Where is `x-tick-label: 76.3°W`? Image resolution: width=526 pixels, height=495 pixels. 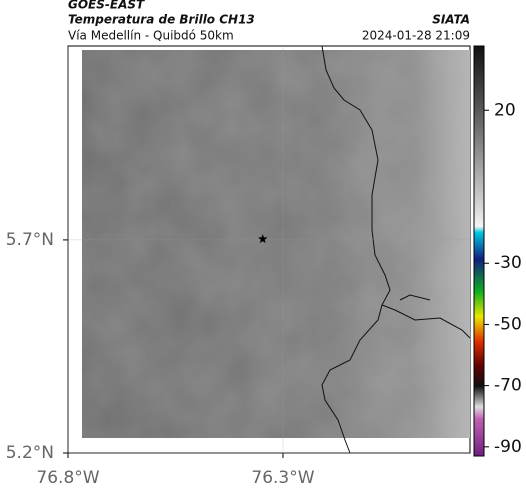 x-tick-label: 76.3°W is located at coordinates (282, 478).